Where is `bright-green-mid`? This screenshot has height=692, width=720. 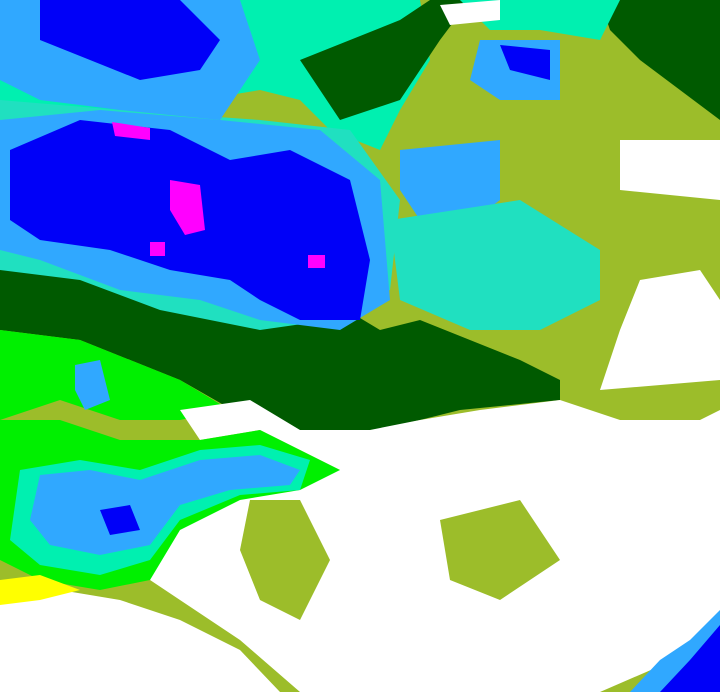 bright-green-mid is located at coordinates (115, 375).